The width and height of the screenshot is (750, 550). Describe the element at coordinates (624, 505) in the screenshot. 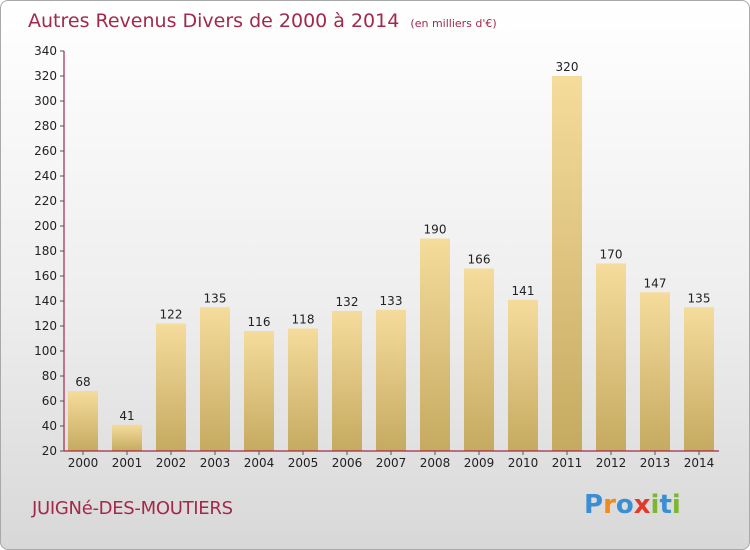

I see `logo-letter: o` at that location.